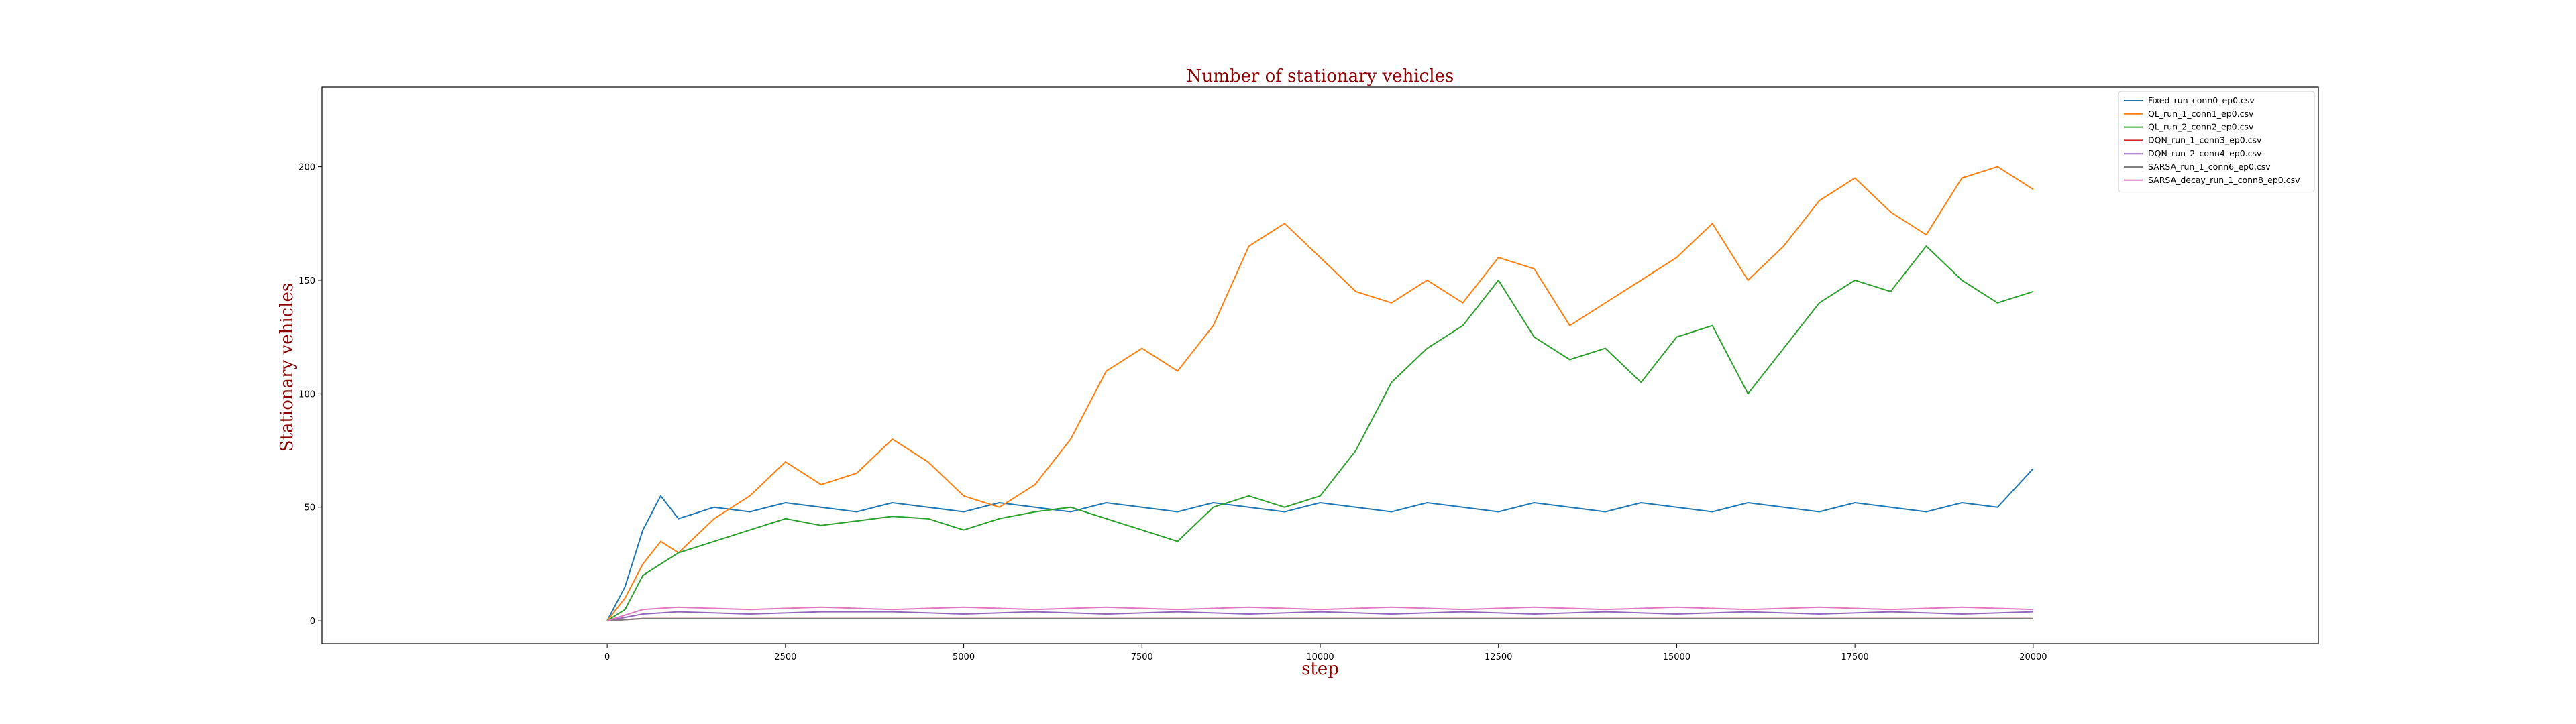  What do you see at coordinates (1320, 544) in the screenshot?
I see `series-line-fixed-run-conn0-ep0-csv` at bounding box center [1320, 544].